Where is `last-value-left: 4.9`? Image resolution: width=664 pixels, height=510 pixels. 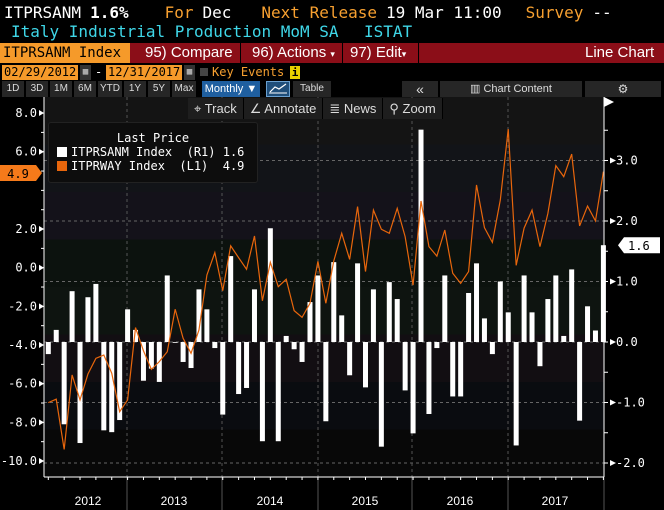 last-value-left: 4.9 is located at coordinates (18, 174).